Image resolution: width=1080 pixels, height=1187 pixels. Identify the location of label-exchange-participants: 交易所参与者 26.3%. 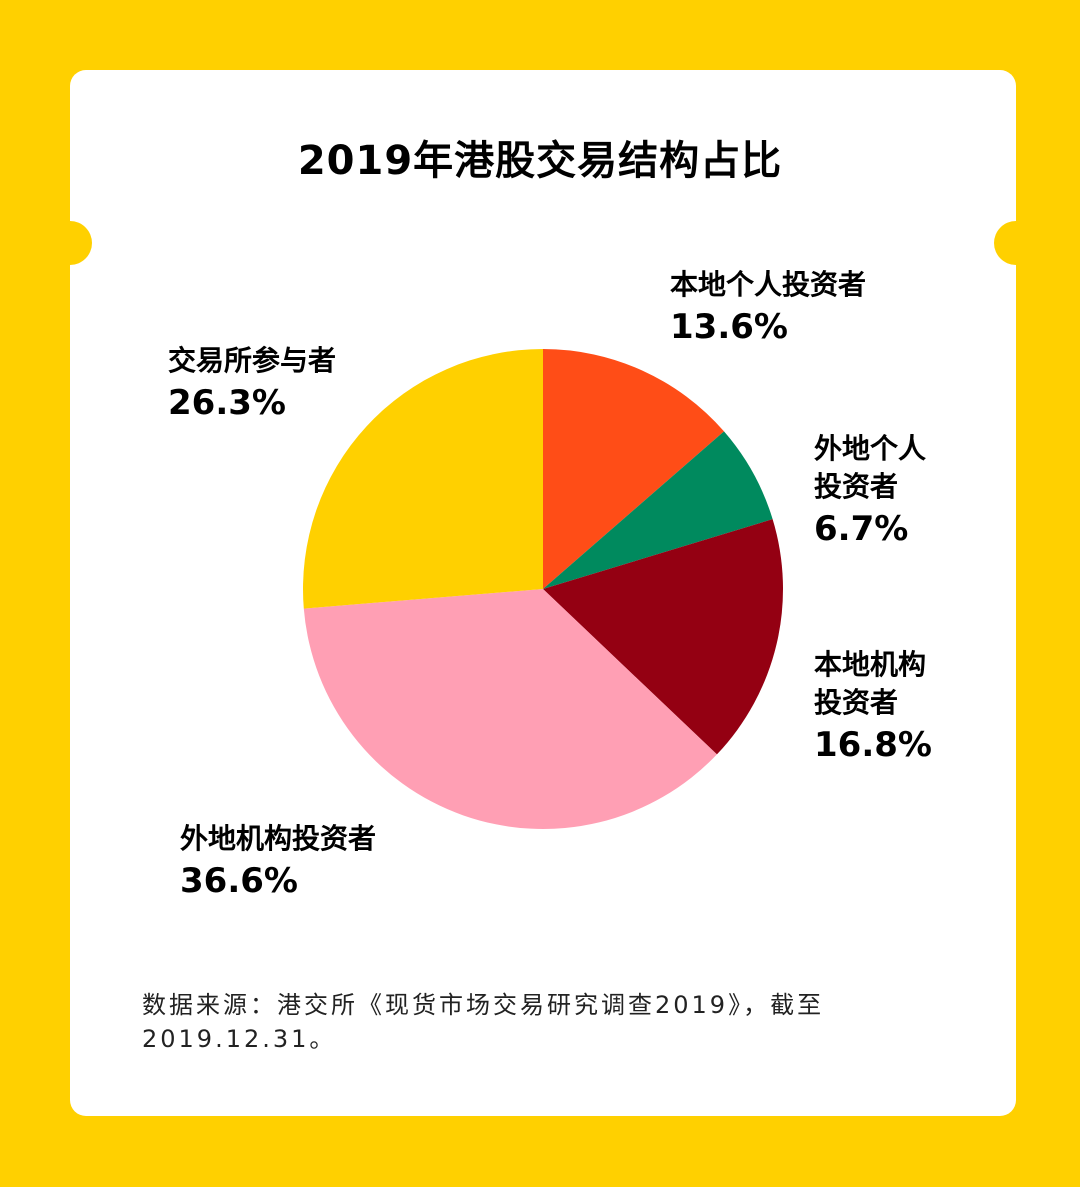
(252, 384).